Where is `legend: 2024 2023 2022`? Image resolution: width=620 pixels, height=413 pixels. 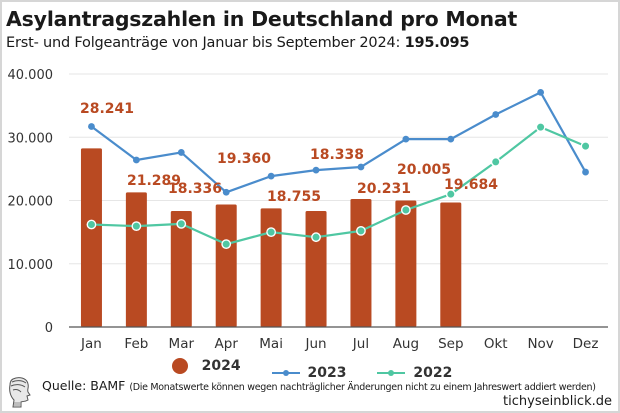 legend: 2024 2023 2022 is located at coordinates (311, 369).